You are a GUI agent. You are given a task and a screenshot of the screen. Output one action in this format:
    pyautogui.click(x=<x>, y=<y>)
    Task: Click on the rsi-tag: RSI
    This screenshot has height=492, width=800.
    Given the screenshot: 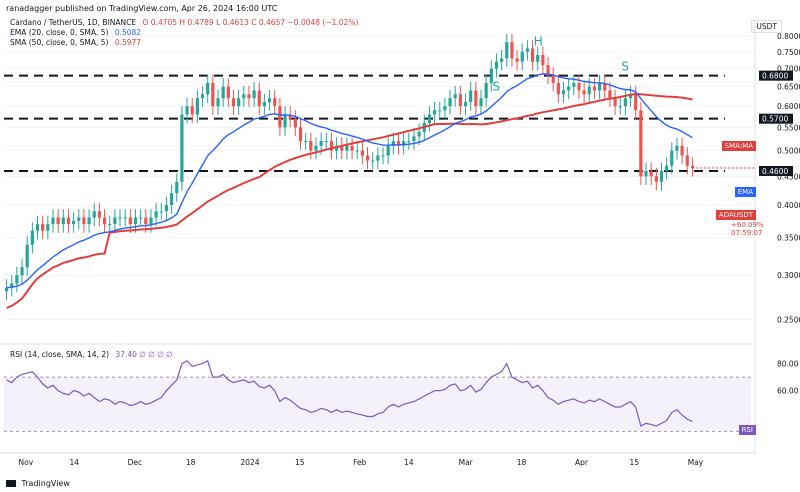 What is the action you would take?
    pyautogui.click(x=747, y=430)
    